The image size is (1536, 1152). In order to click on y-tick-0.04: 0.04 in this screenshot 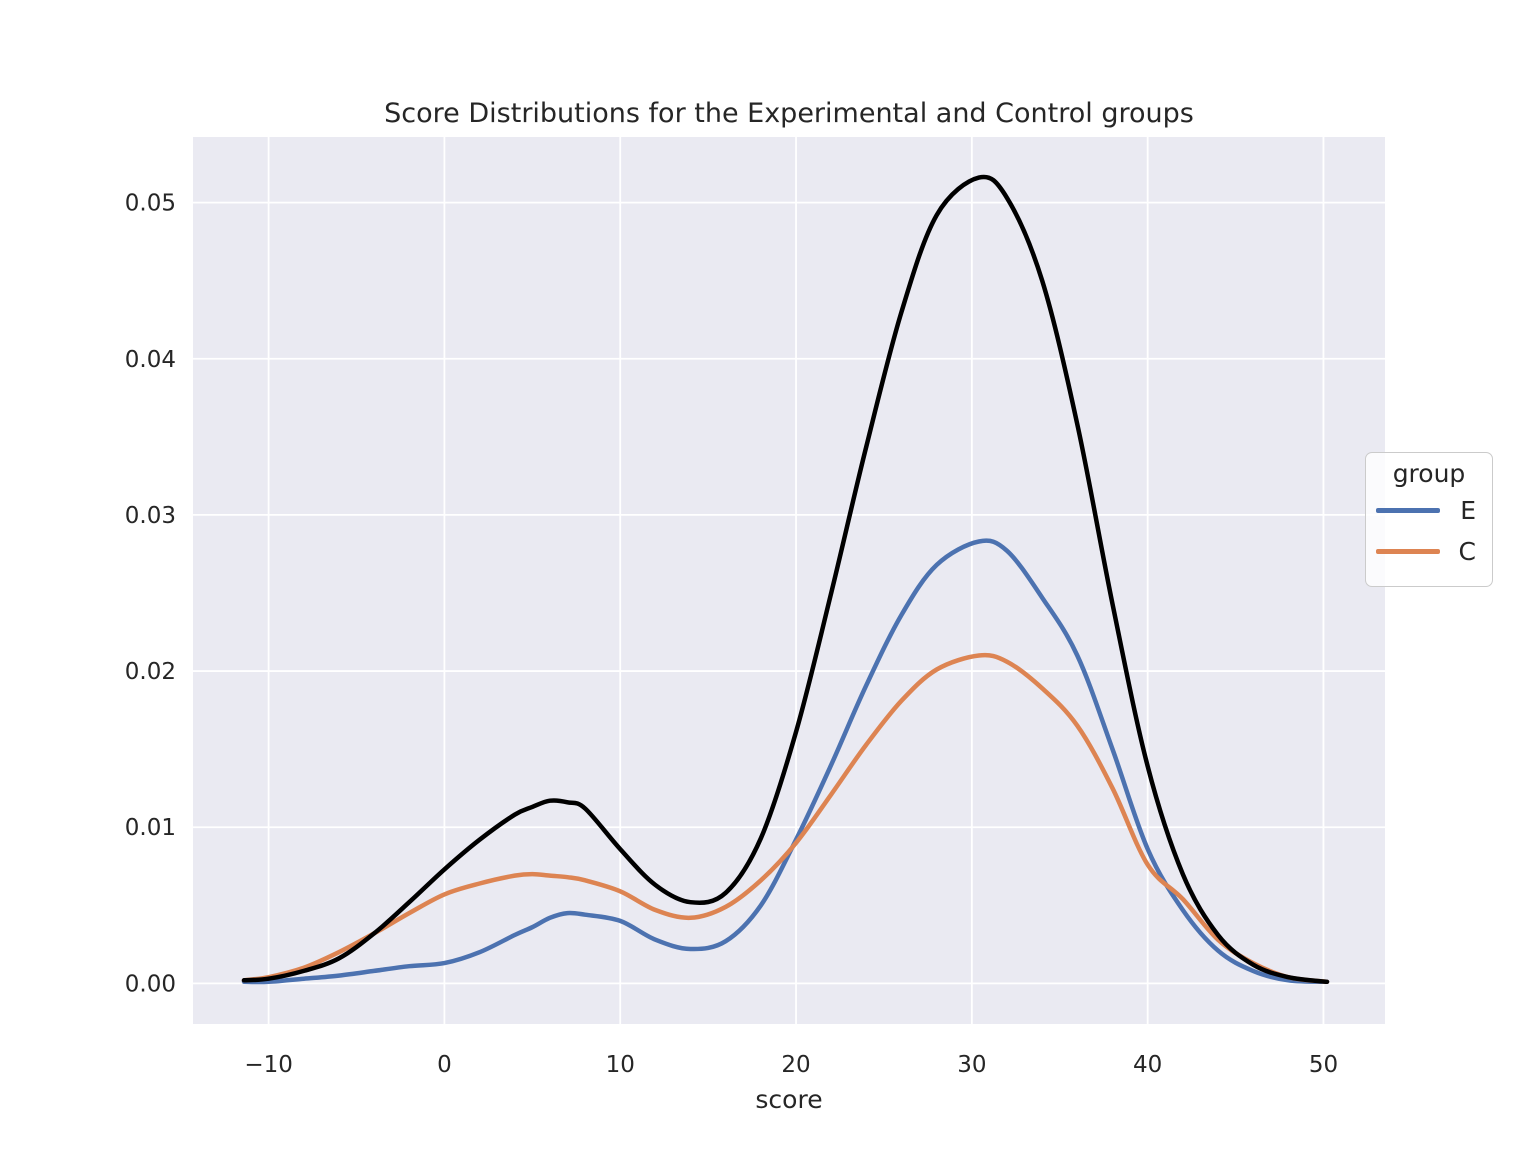, I will do `click(150, 360)`.